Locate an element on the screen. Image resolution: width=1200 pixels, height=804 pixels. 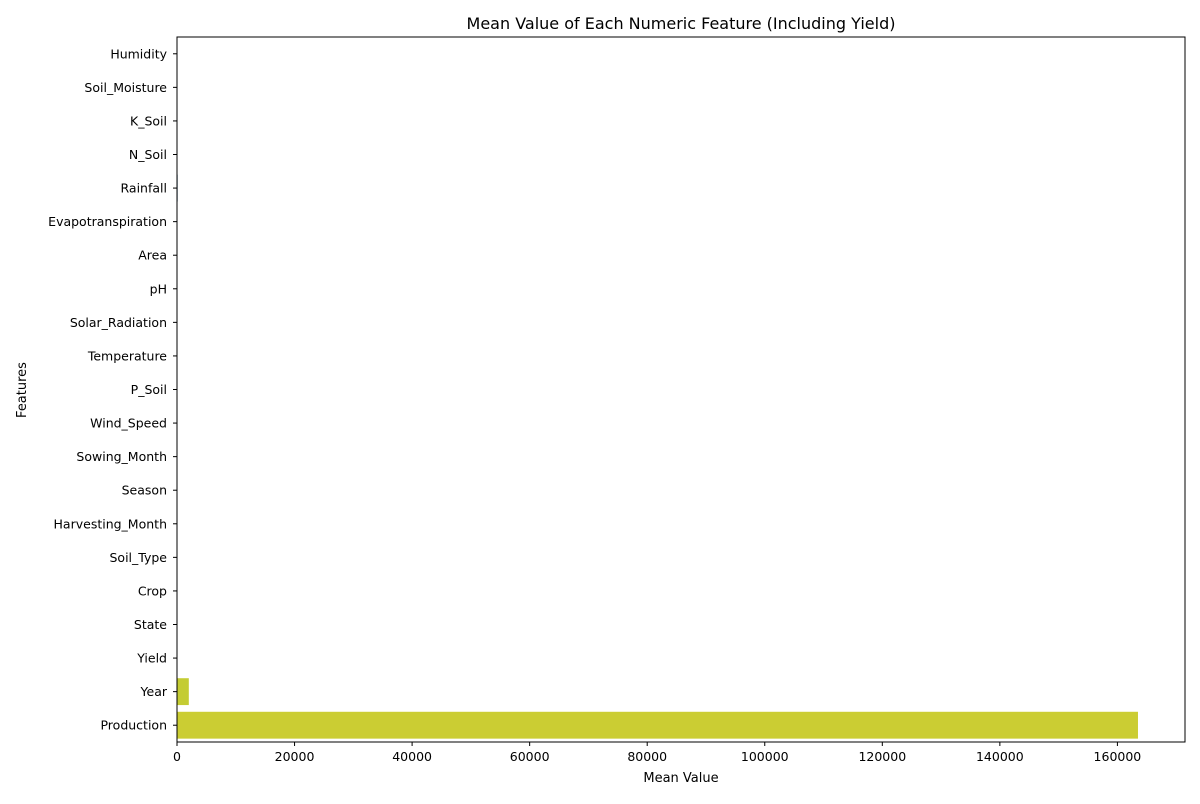
x-tick-label: 20000 is located at coordinates (295, 756).